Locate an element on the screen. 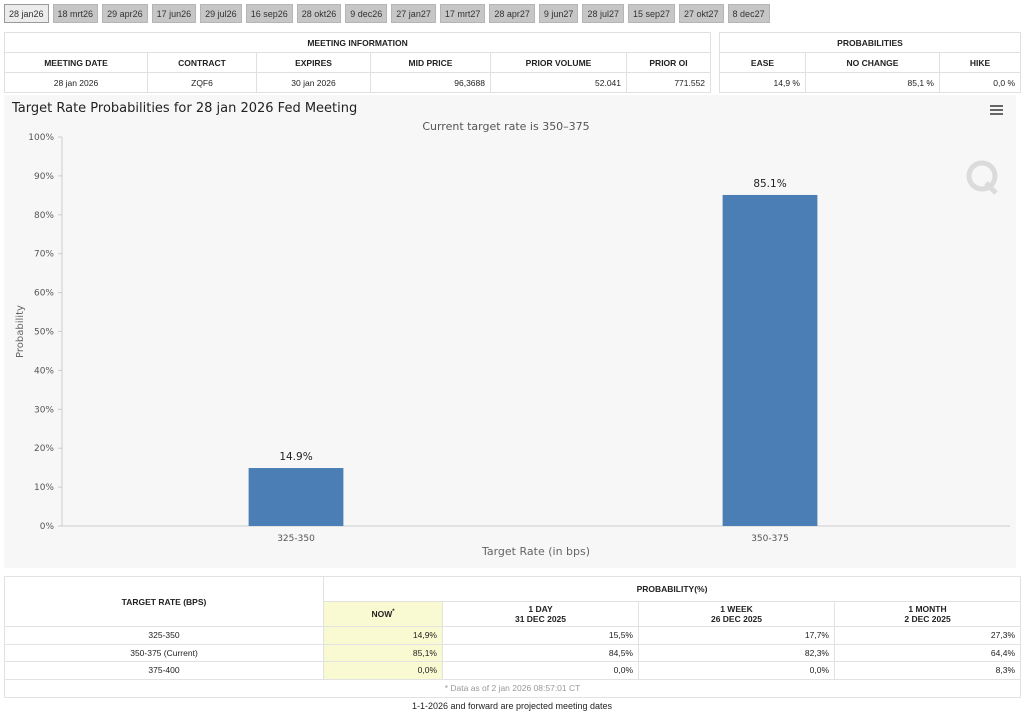 This screenshot has width=1024, height=716. y-tick-label: 80% is located at coordinates (44, 216).